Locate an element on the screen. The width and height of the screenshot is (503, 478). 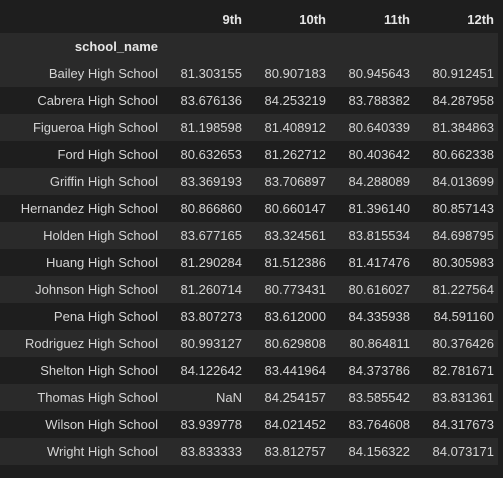
table-cell: 84.013699 is located at coordinates (463, 181).